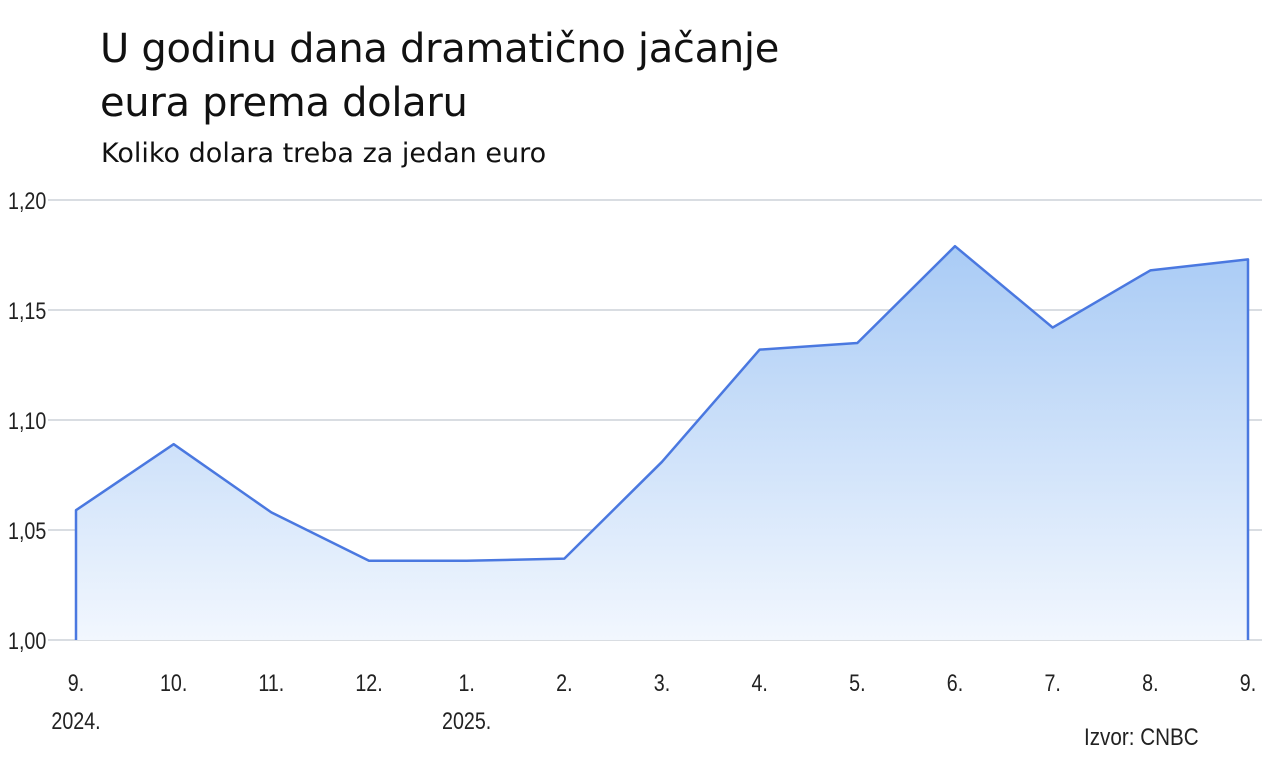 The image size is (1280, 765). What do you see at coordinates (75, 720) in the screenshot?
I see `x-year-label: 2024.` at bounding box center [75, 720].